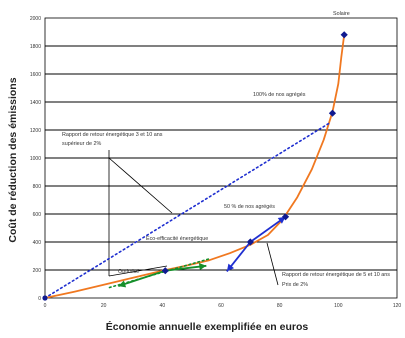  Describe the element at coordinates (338, 306) in the screenshot. I see `x-tick-label: 100` at that location.